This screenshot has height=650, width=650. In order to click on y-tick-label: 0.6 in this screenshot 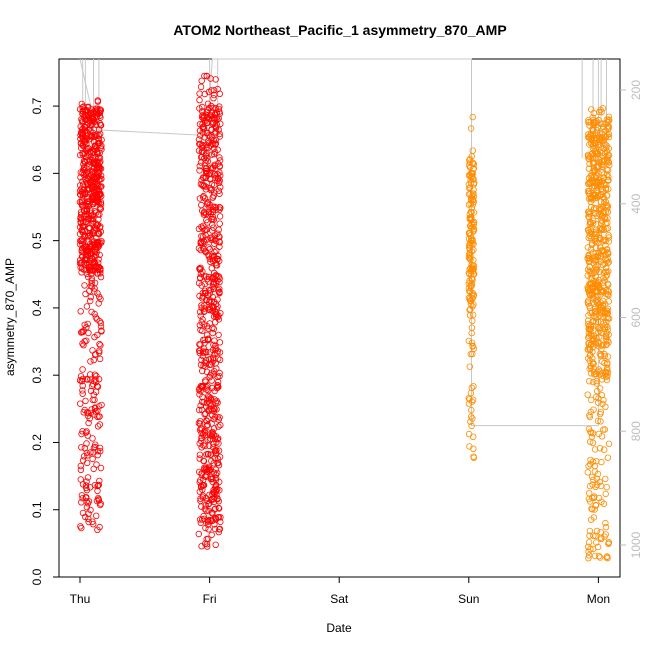, I will do `click(37, 173)`.